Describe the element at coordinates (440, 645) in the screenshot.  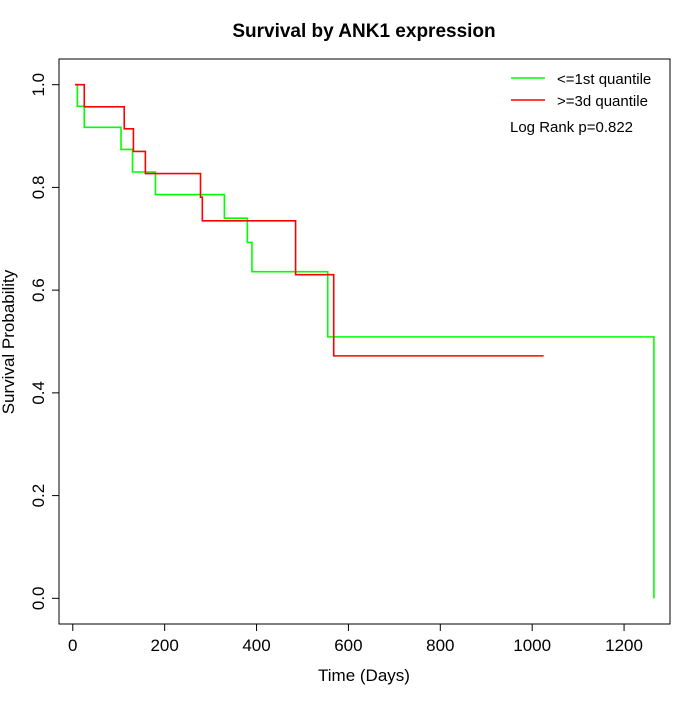
I see `x-tick-label: 800` at that location.